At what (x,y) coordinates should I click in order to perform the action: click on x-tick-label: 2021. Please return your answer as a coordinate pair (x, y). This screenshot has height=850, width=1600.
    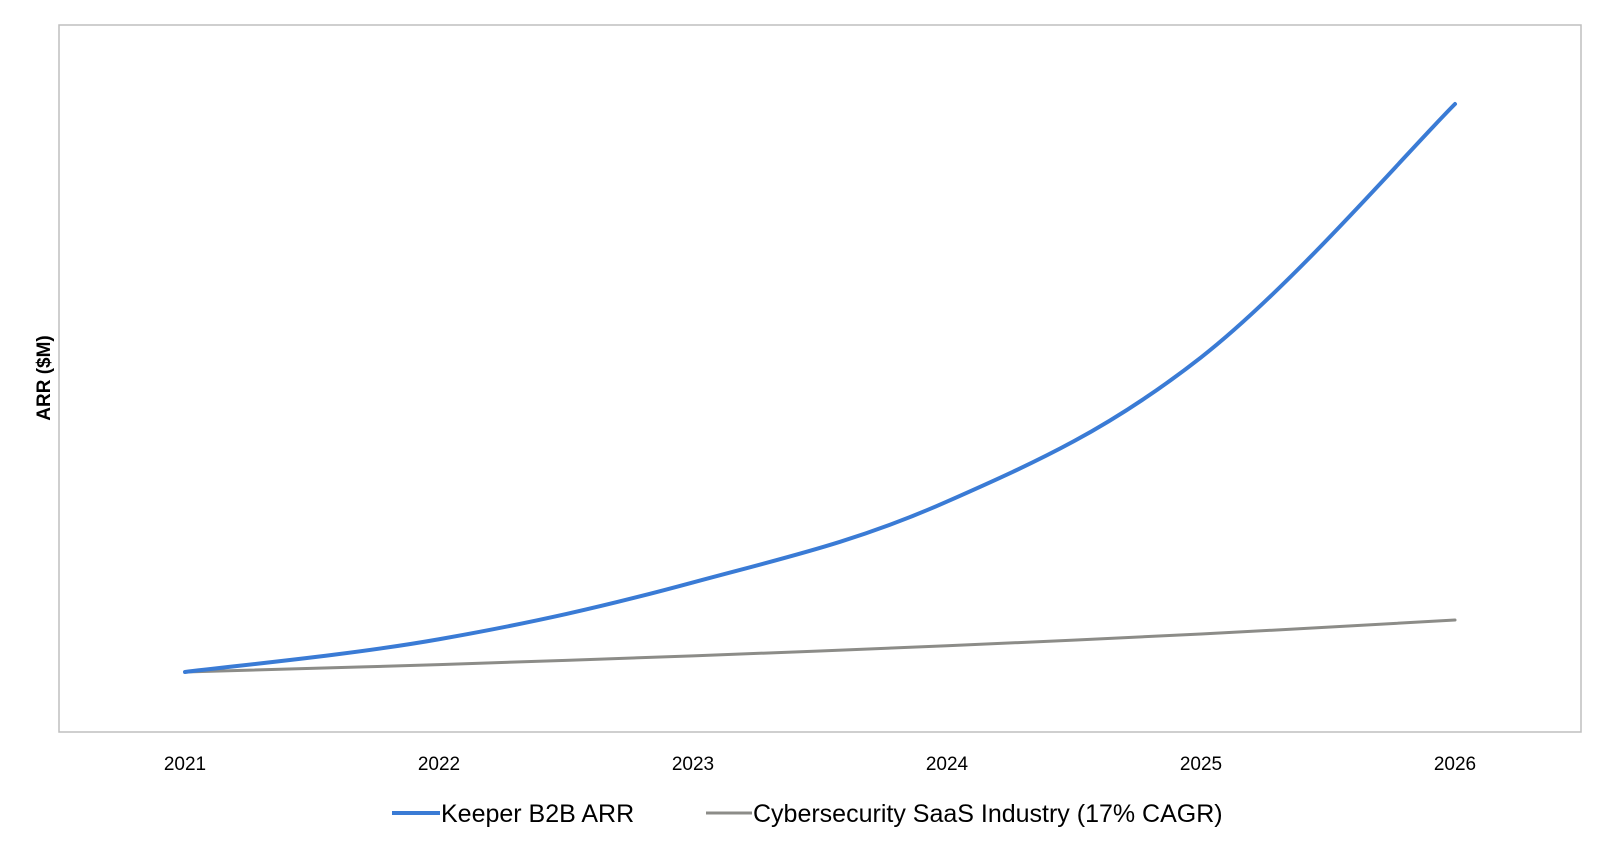
    Looking at the image, I should click on (185, 764).